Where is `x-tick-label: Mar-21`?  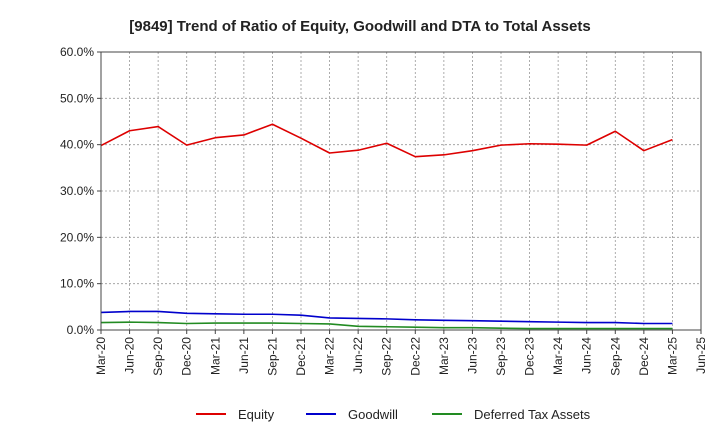 x-tick-label: Mar-21 is located at coordinates (215, 356).